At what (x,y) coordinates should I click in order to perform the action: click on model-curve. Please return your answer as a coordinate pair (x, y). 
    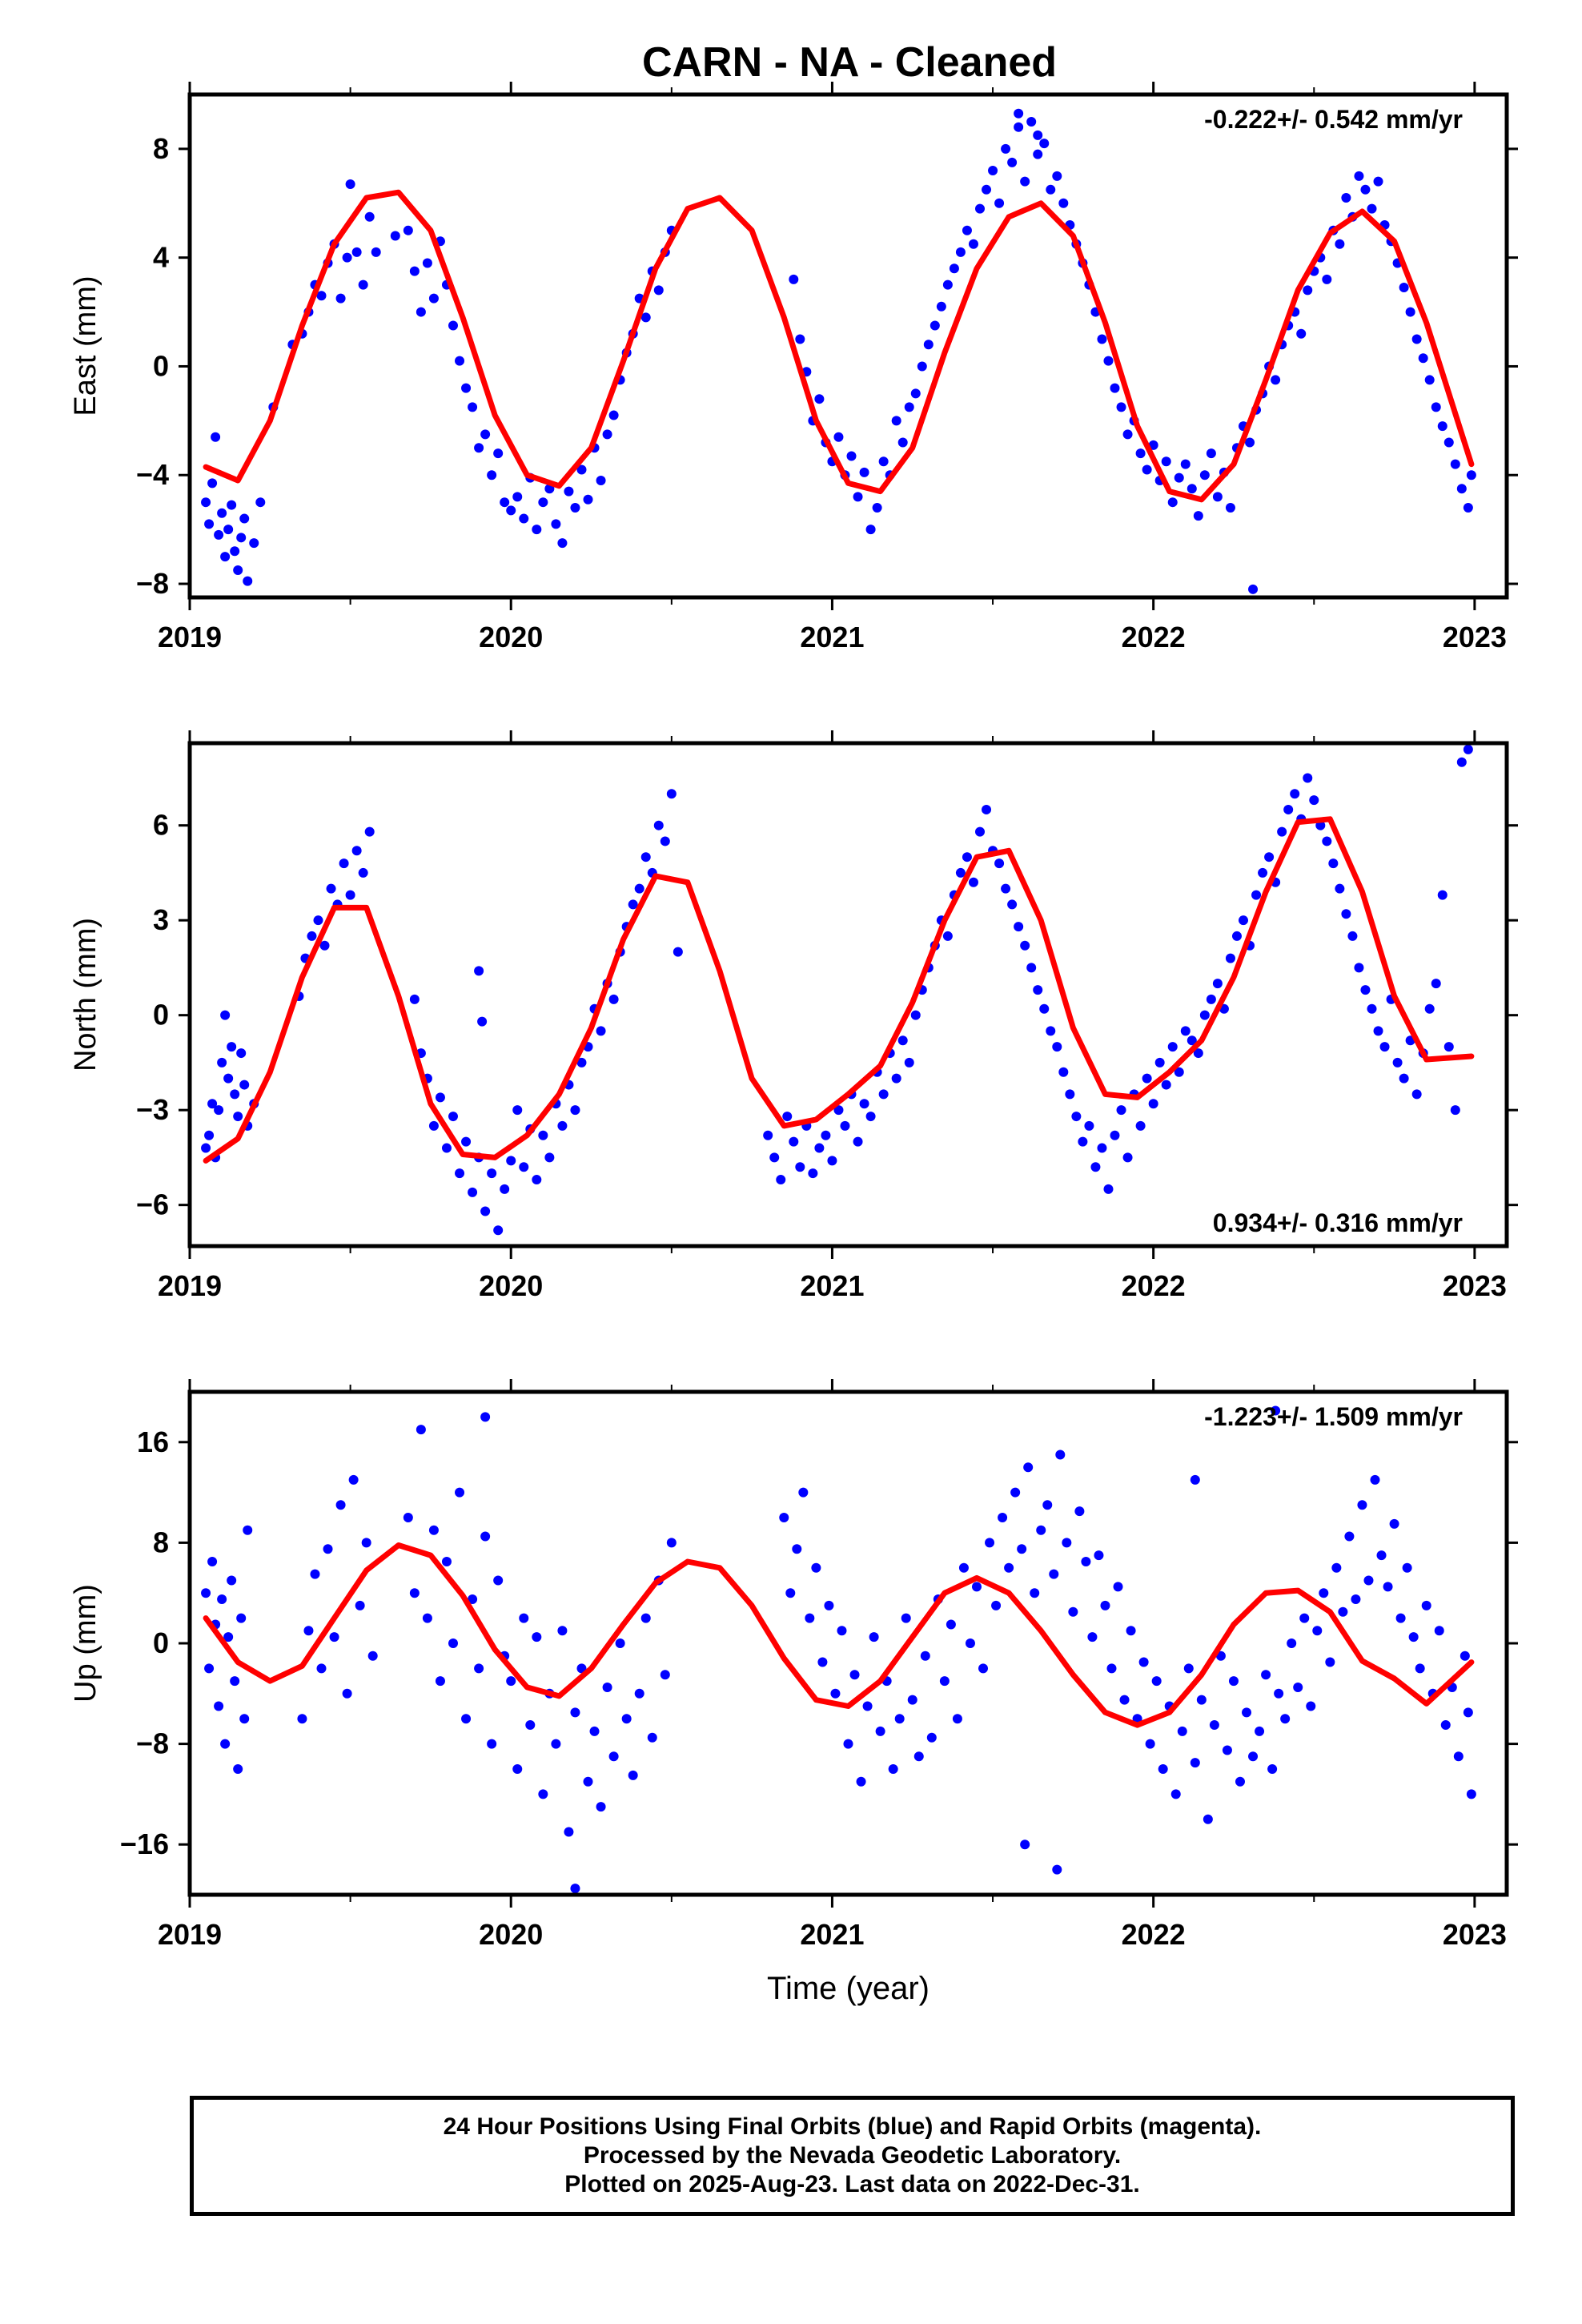
    Looking at the image, I should click on (839, 346).